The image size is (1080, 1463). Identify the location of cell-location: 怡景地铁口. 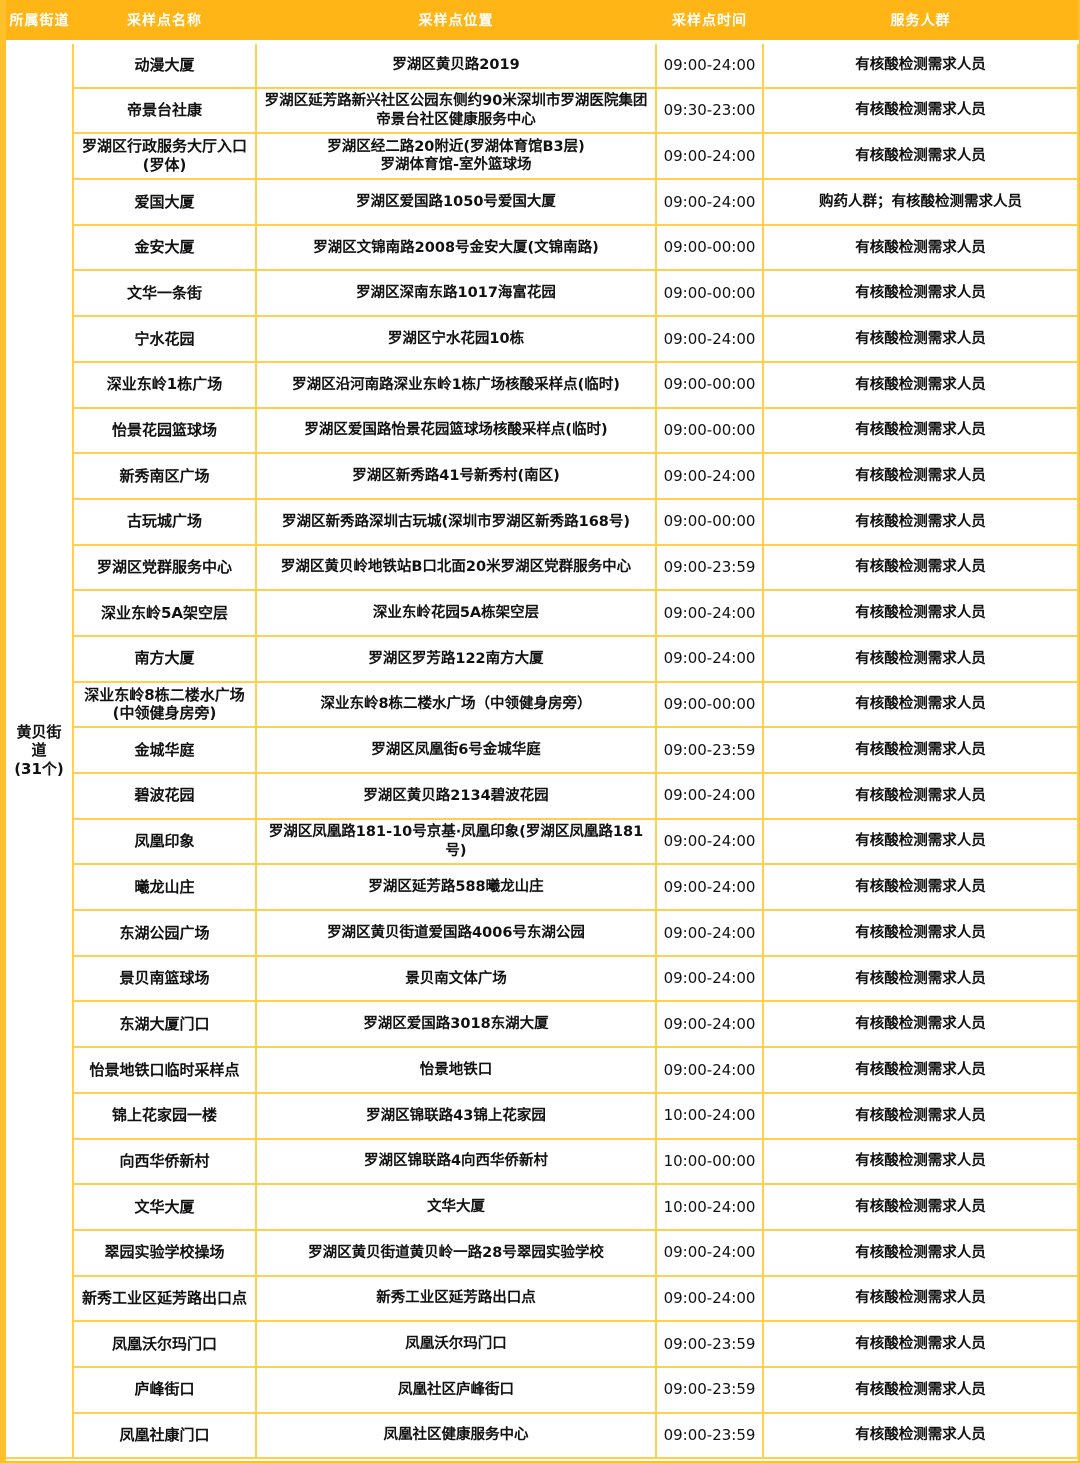
(456, 1070).